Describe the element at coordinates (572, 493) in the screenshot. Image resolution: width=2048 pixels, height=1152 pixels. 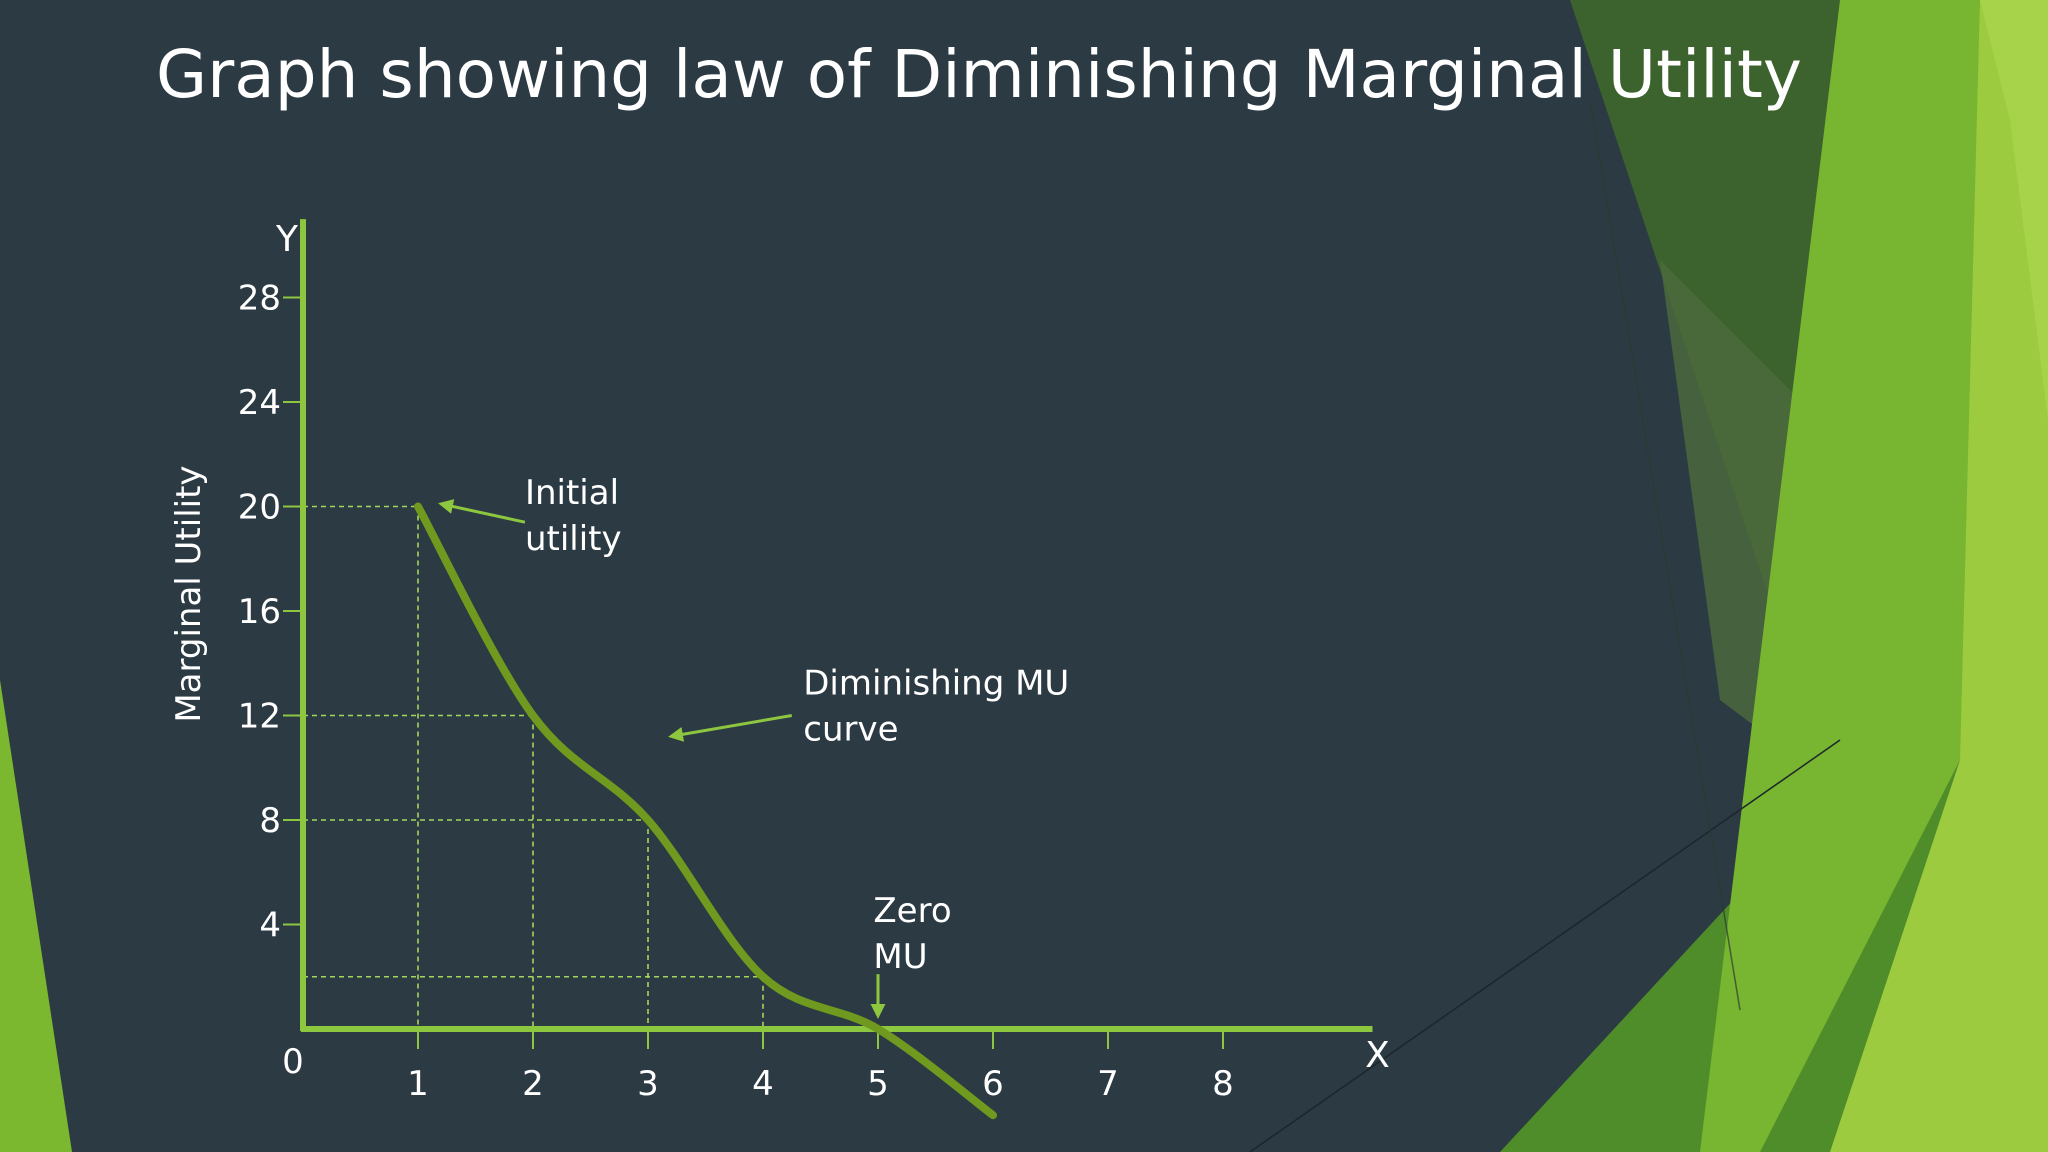
I see `annotation-text: Initial` at that location.